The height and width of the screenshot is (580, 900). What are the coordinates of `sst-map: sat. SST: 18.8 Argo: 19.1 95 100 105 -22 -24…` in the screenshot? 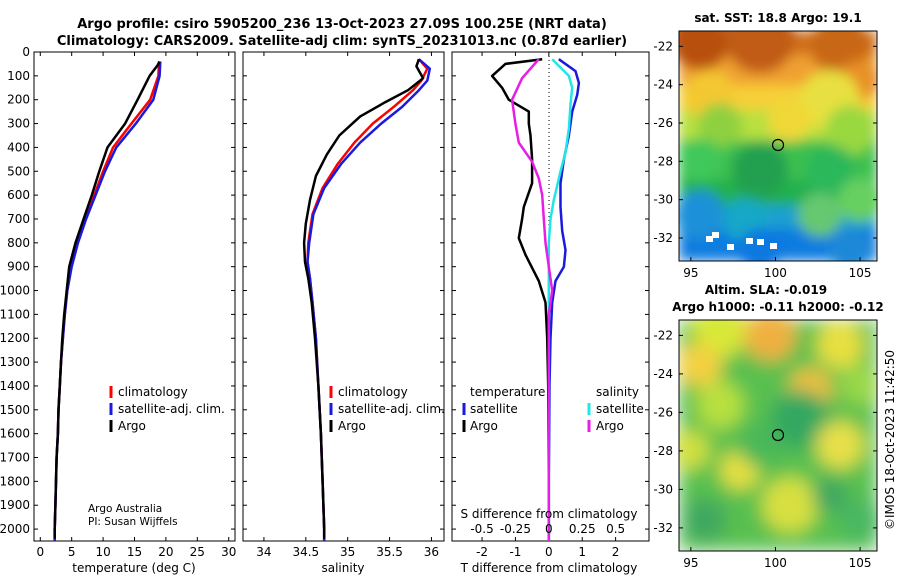 It's located at (765, 145).